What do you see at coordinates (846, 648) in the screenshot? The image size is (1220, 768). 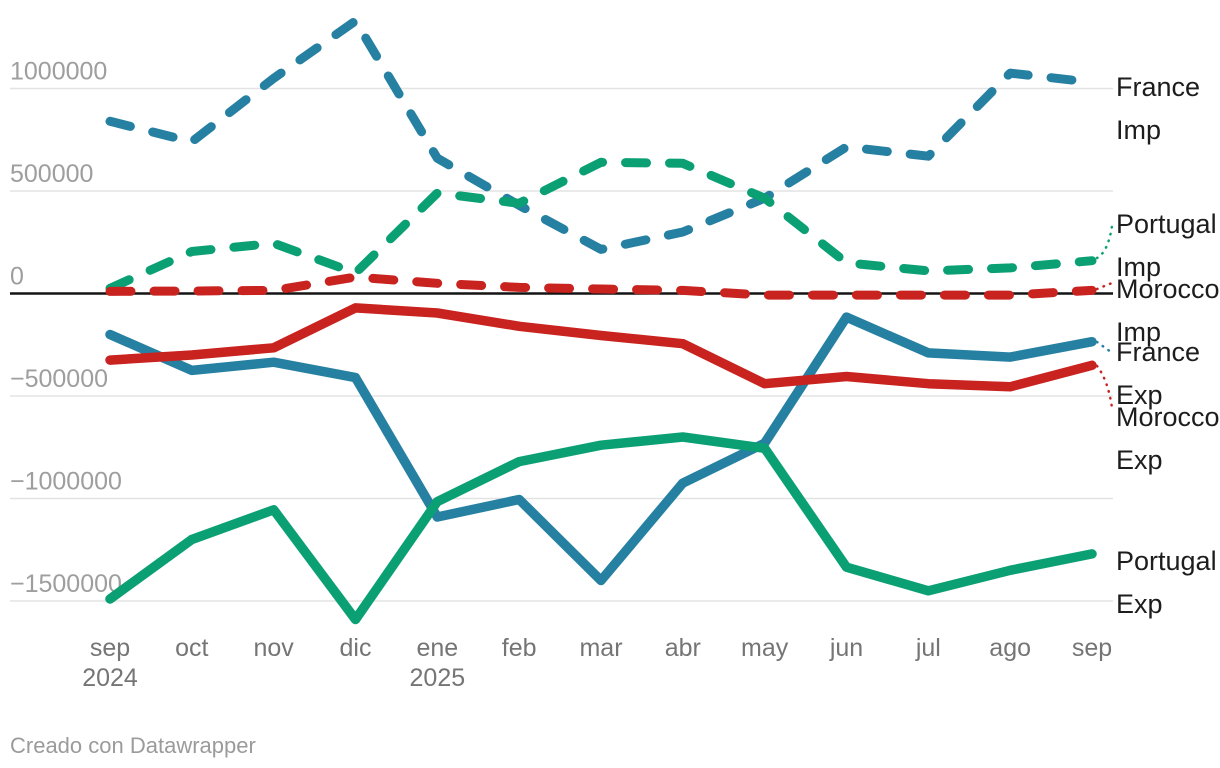 I see `x-axis-tick-label: jun` at bounding box center [846, 648].